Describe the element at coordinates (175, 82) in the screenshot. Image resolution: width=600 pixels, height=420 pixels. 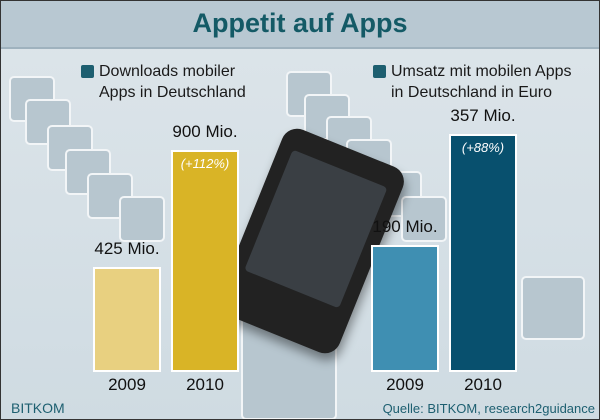
I see `legend-downloads: Downloads mobiler Apps in Deutschland` at that location.